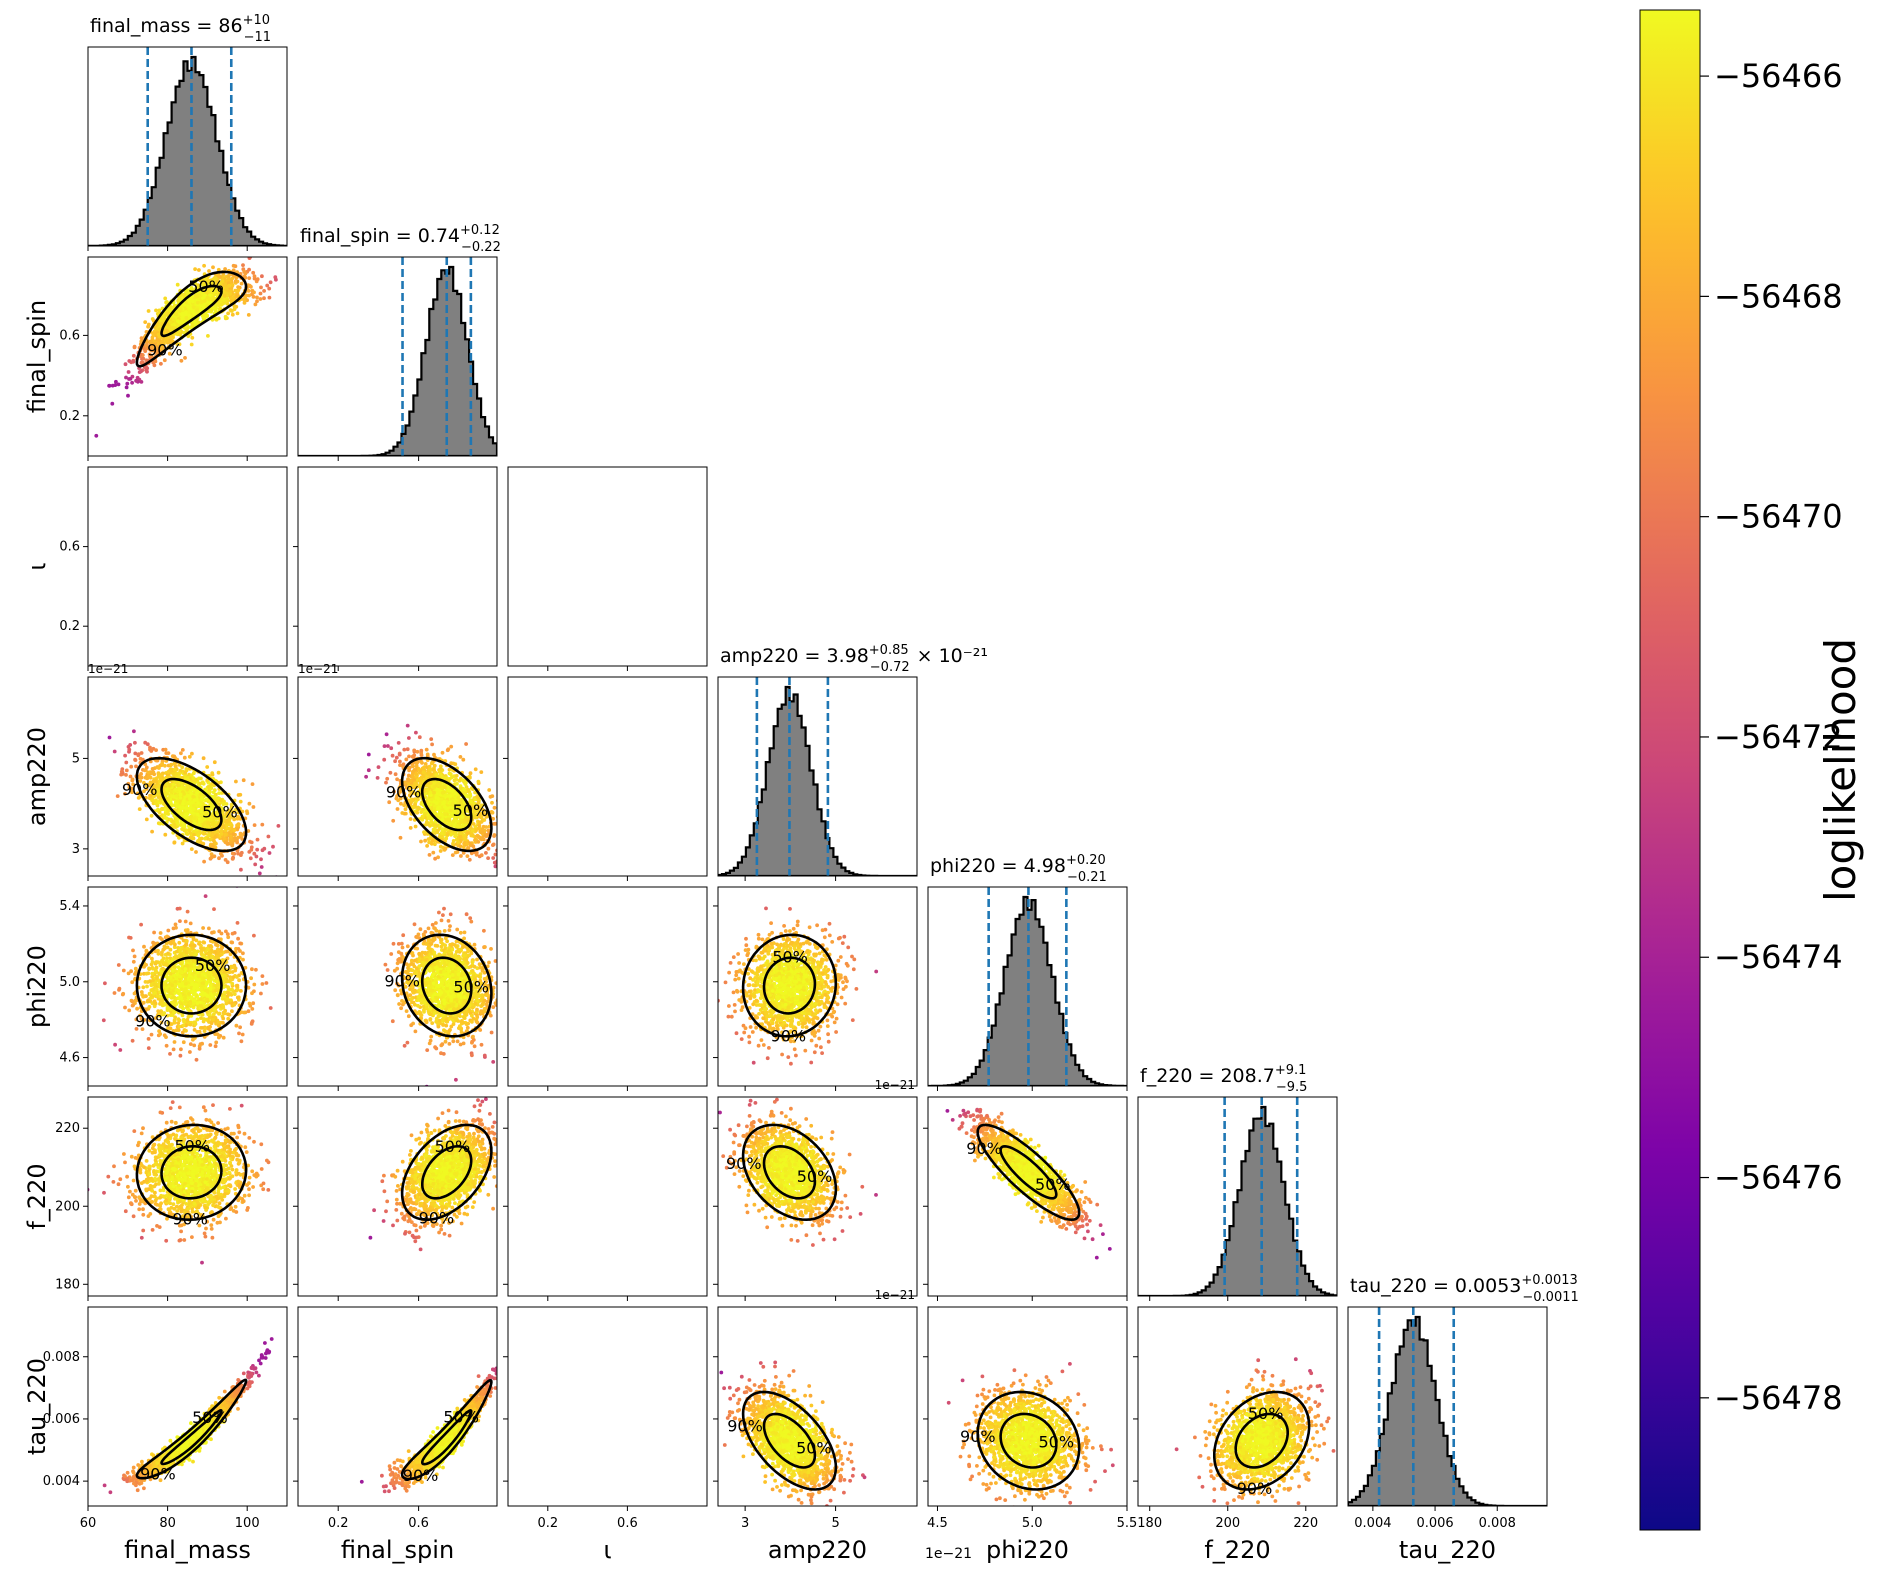  Describe the element at coordinates (206, 286) in the screenshot. I see `contour-label: 50%` at that location.